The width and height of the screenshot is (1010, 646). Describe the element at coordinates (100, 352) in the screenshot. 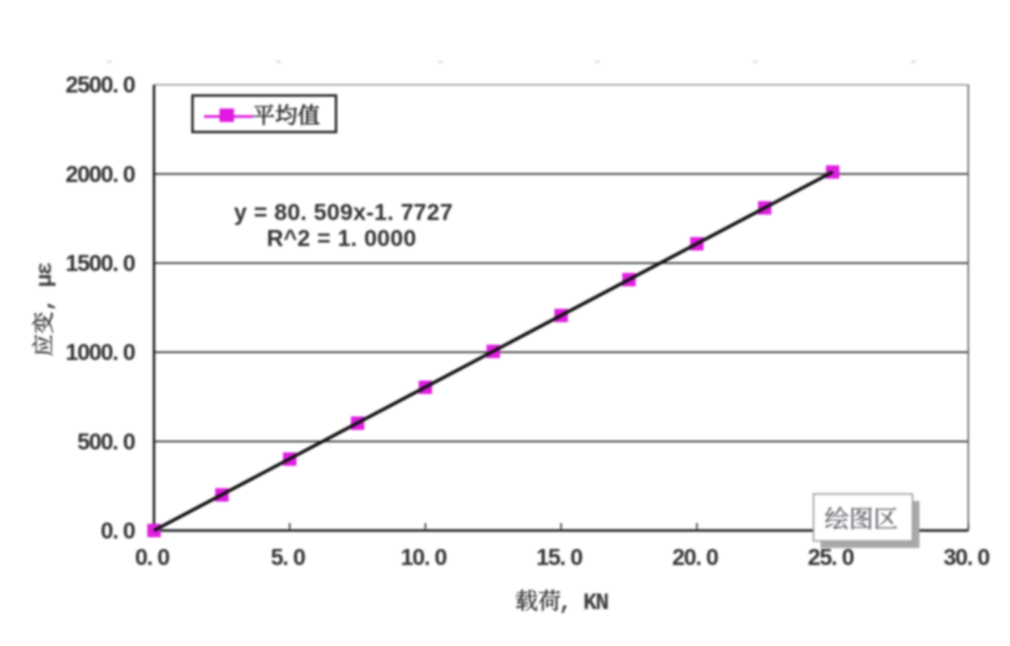

I see `svg-text: 1000. 0` at that location.